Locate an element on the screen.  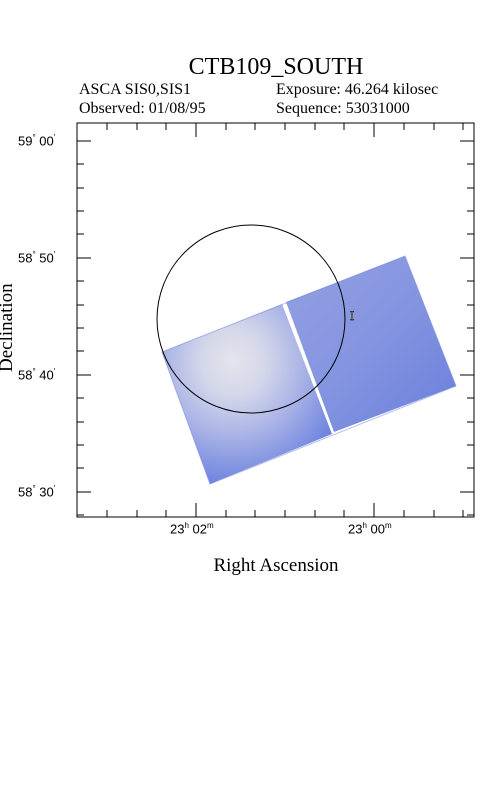
y-tick-label: 59° 00′ is located at coordinates (37, 141).